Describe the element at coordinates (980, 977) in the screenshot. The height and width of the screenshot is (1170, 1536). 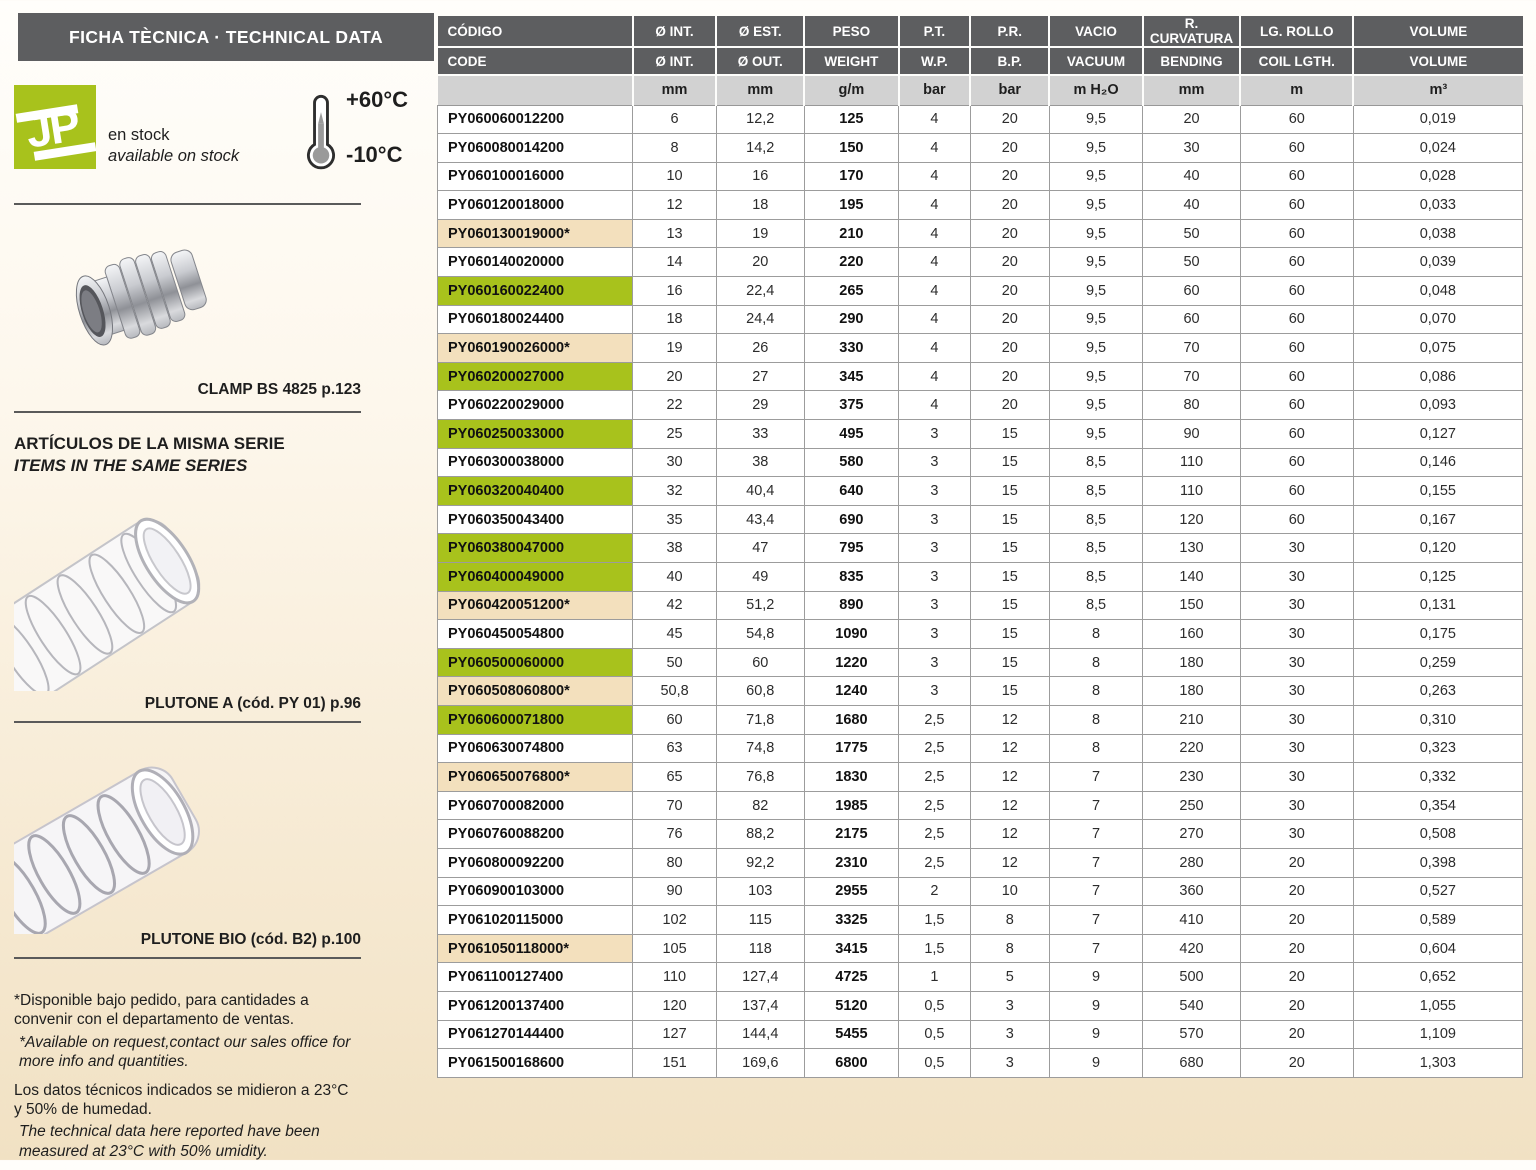
I see `table-row: PY061100127400 110 127,4 4725 1 5 9 500 20 0,652` at that location.